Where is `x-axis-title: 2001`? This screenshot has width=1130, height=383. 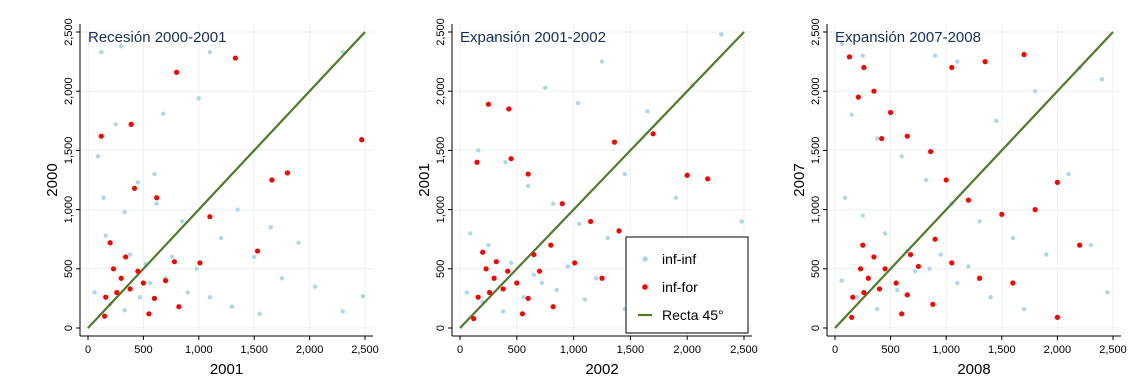
x-axis-title: 2001 is located at coordinates (226, 369).